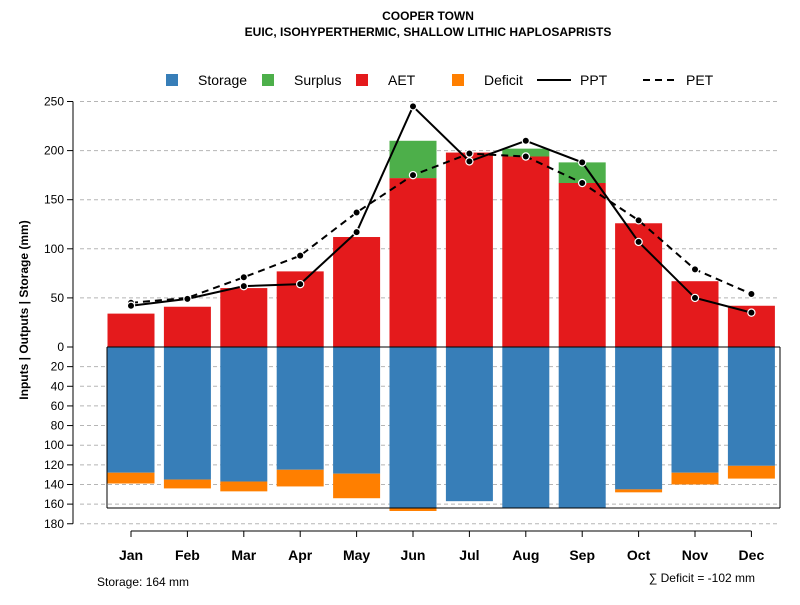 The image size is (800, 605). Describe the element at coordinates (702, 578) in the screenshot. I see `deficit-note: ∑ Deficit = -102 mm` at that location.